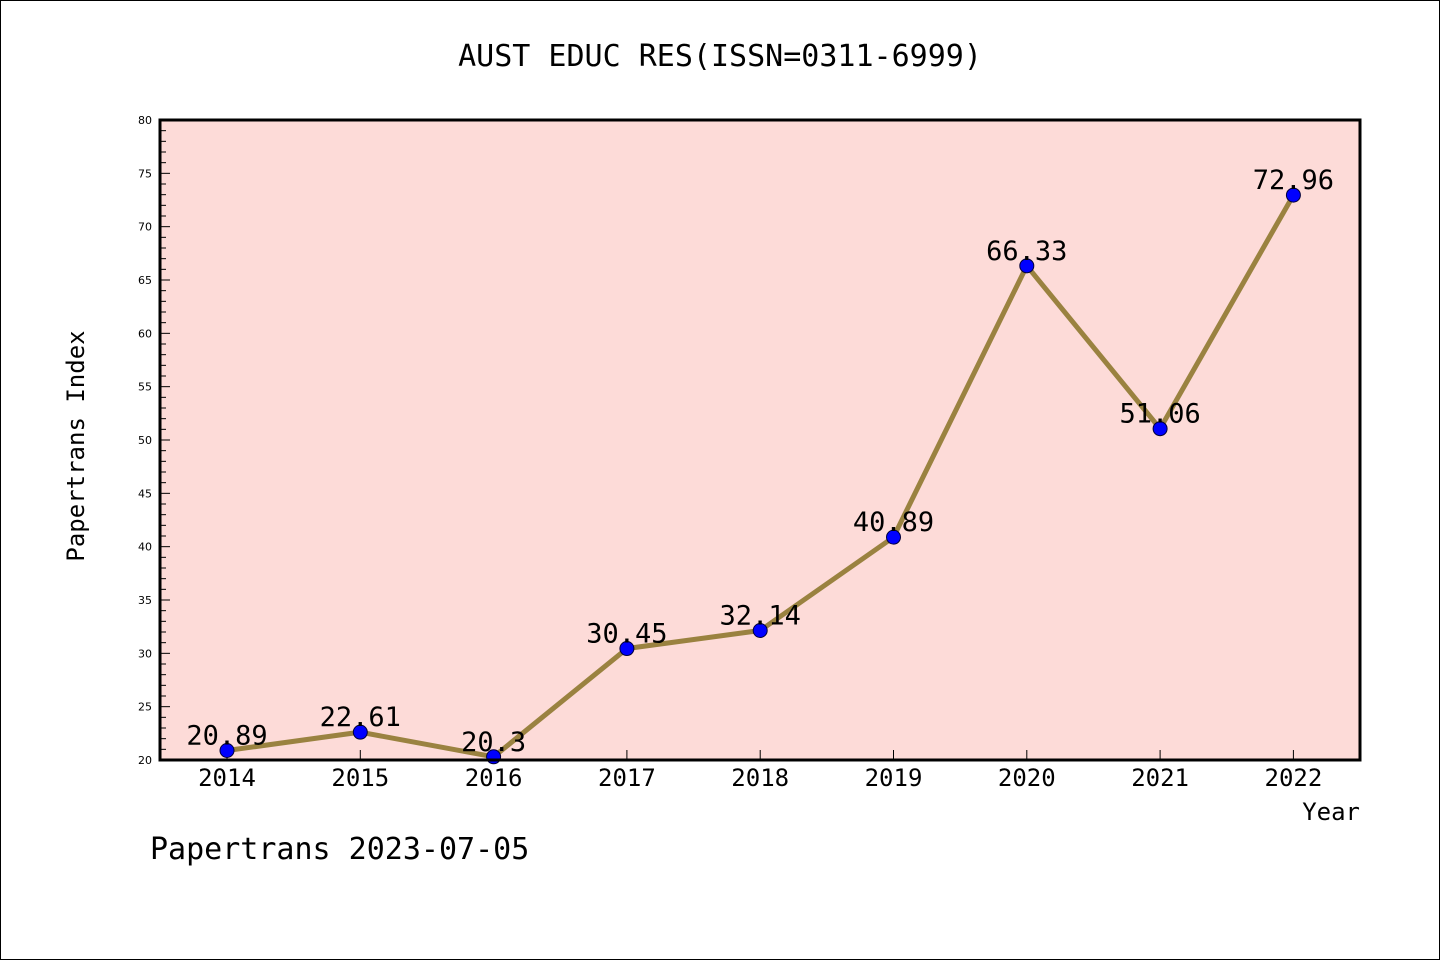 This screenshot has width=1440, height=960. Describe the element at coordinates (145, 227) in the screenshot. I see `y-tick-label: 70` at that location.